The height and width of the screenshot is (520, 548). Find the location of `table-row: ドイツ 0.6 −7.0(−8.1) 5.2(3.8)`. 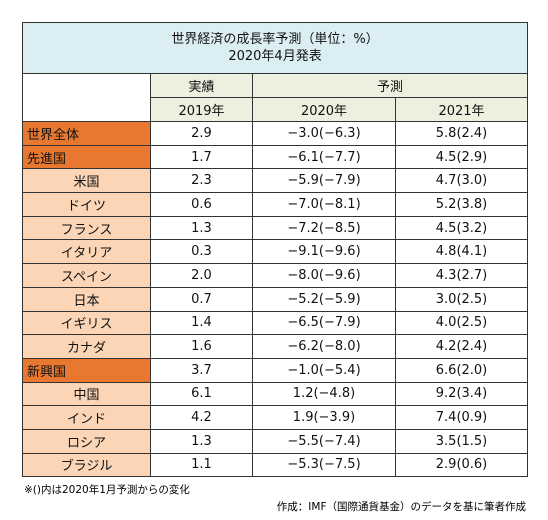

table-row: ドイツ 0.6 −7.0(−8.1) 5.2(3.8) is located at coordinates (275, 204).